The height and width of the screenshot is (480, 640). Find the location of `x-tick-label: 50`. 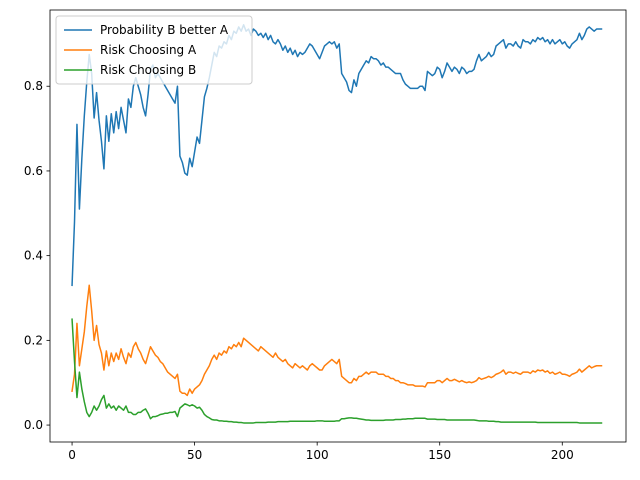

x-tick-label: 50 is located at coordinates (194, 455).